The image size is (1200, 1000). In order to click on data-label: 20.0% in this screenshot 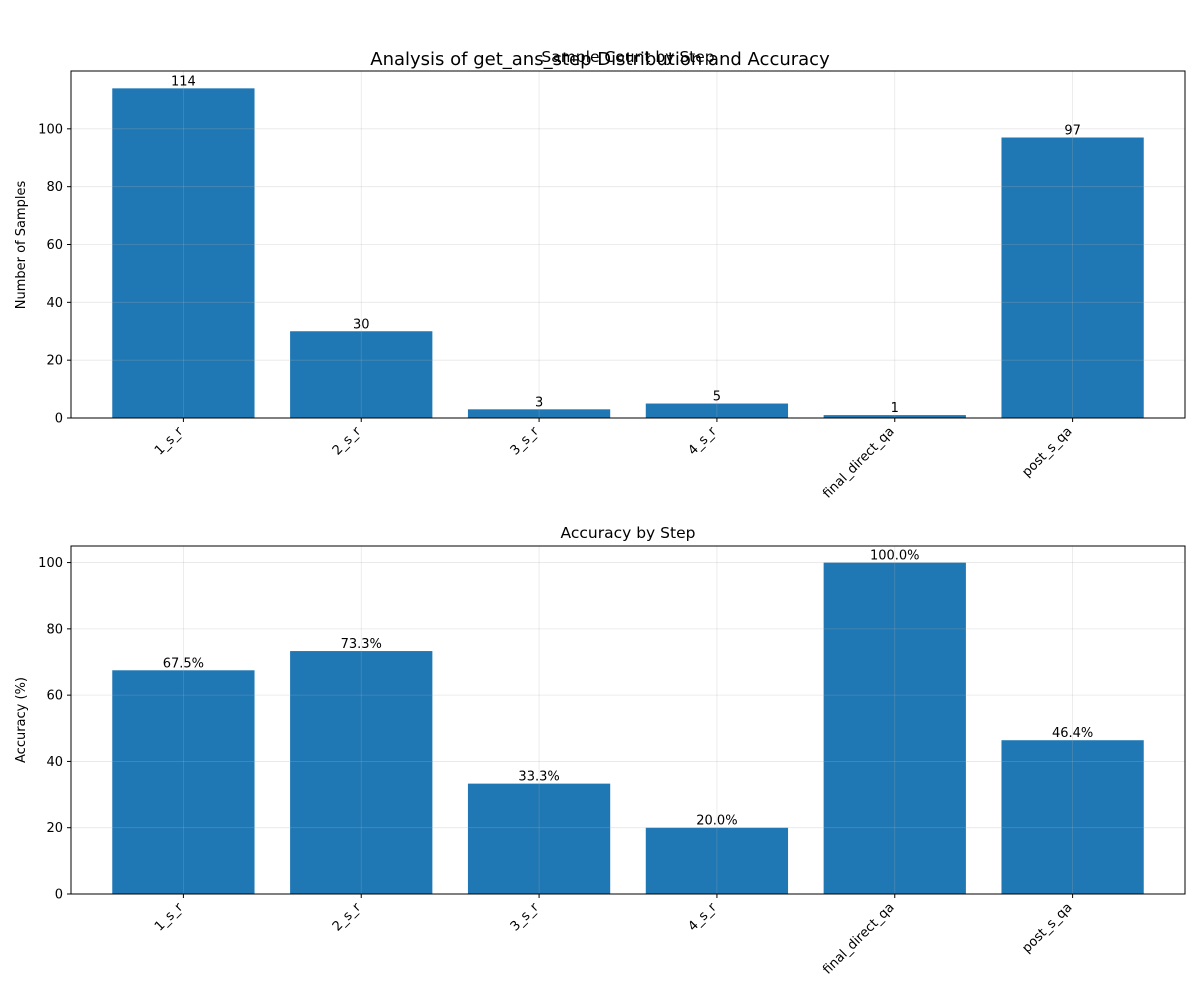, I will do `click(716, 821)`.